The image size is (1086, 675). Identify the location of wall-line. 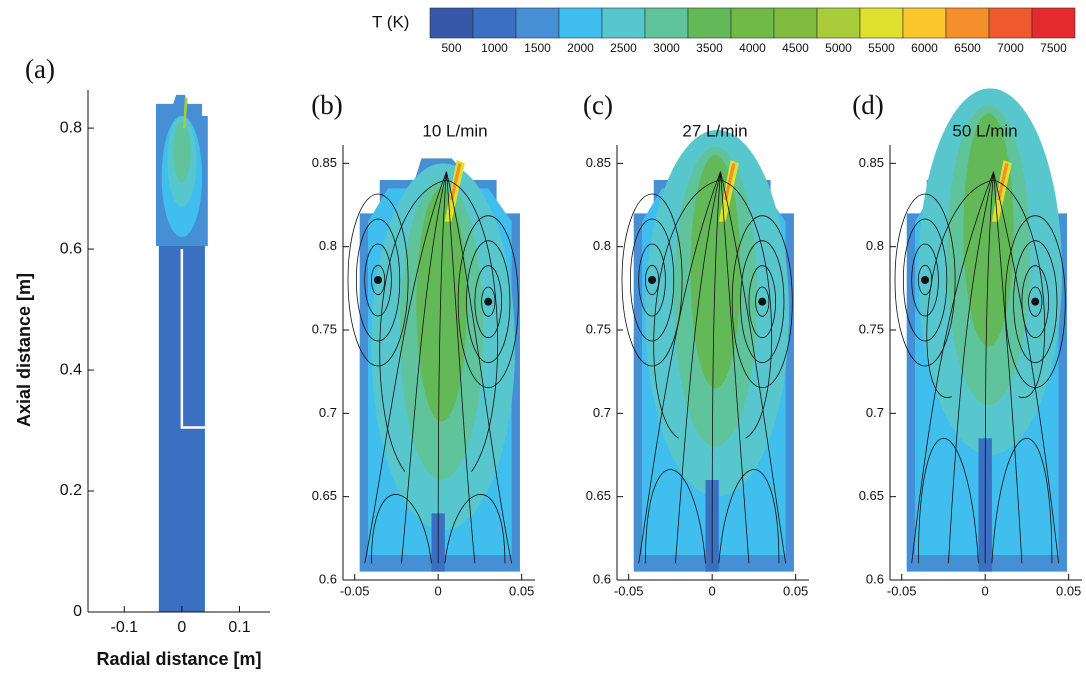
(192, 339).